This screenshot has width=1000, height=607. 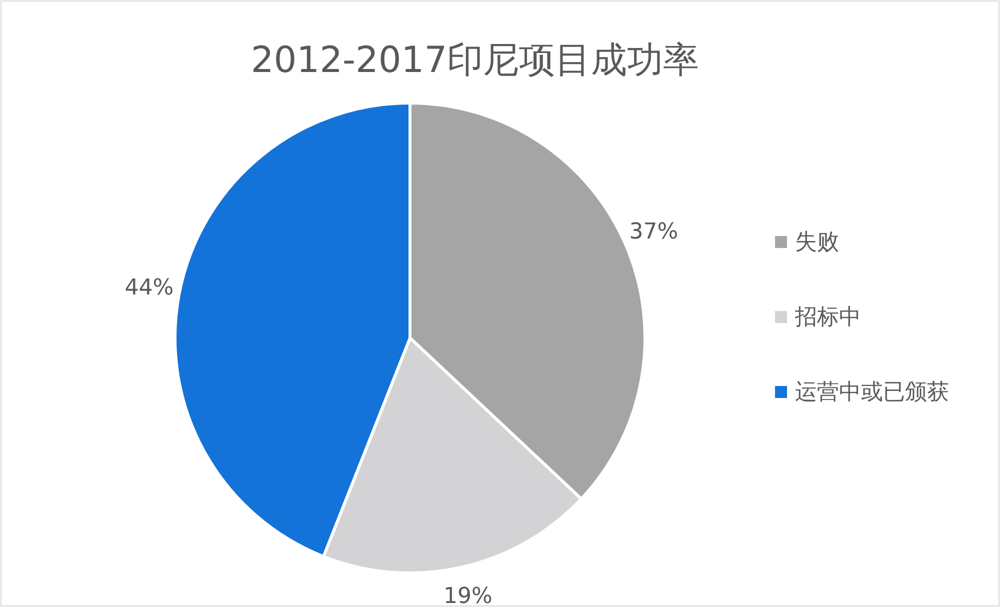 What do you see at coordinates (467, 595) in the screenshot?
I see `data-label: 19%` at bounding box center [467, 595].